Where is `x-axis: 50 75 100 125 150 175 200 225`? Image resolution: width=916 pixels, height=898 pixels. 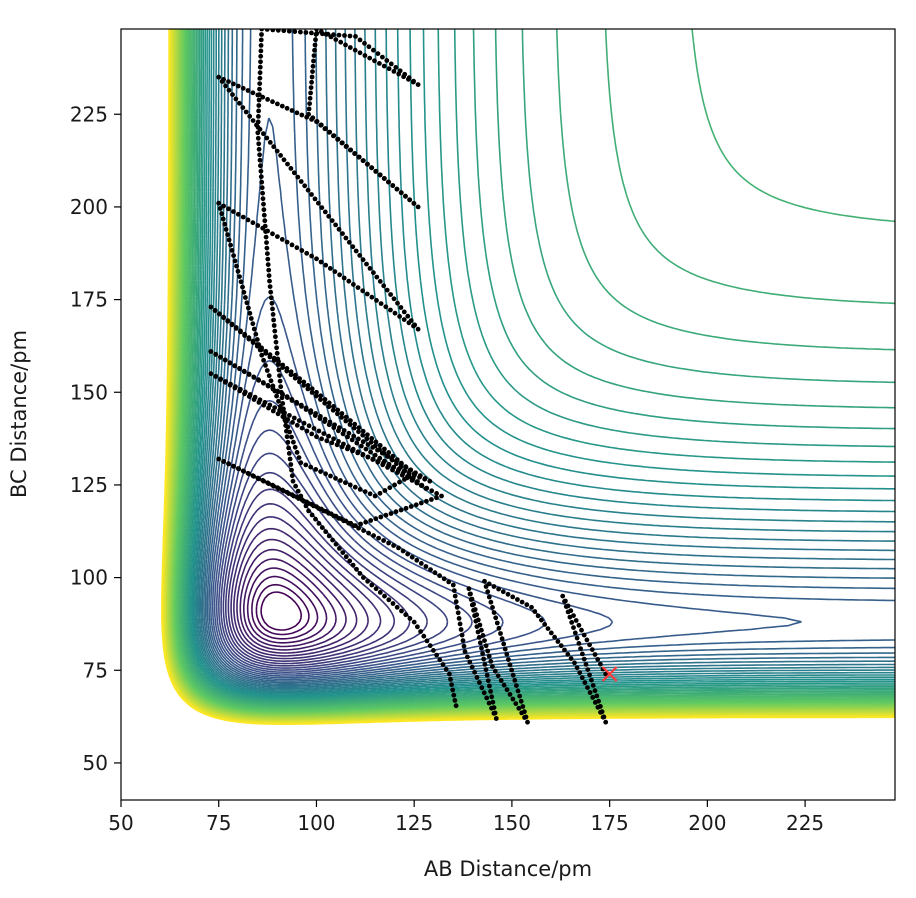 x-axis: 50 75 100 125 150 175 200 225 is located at coordinates (466, 817).